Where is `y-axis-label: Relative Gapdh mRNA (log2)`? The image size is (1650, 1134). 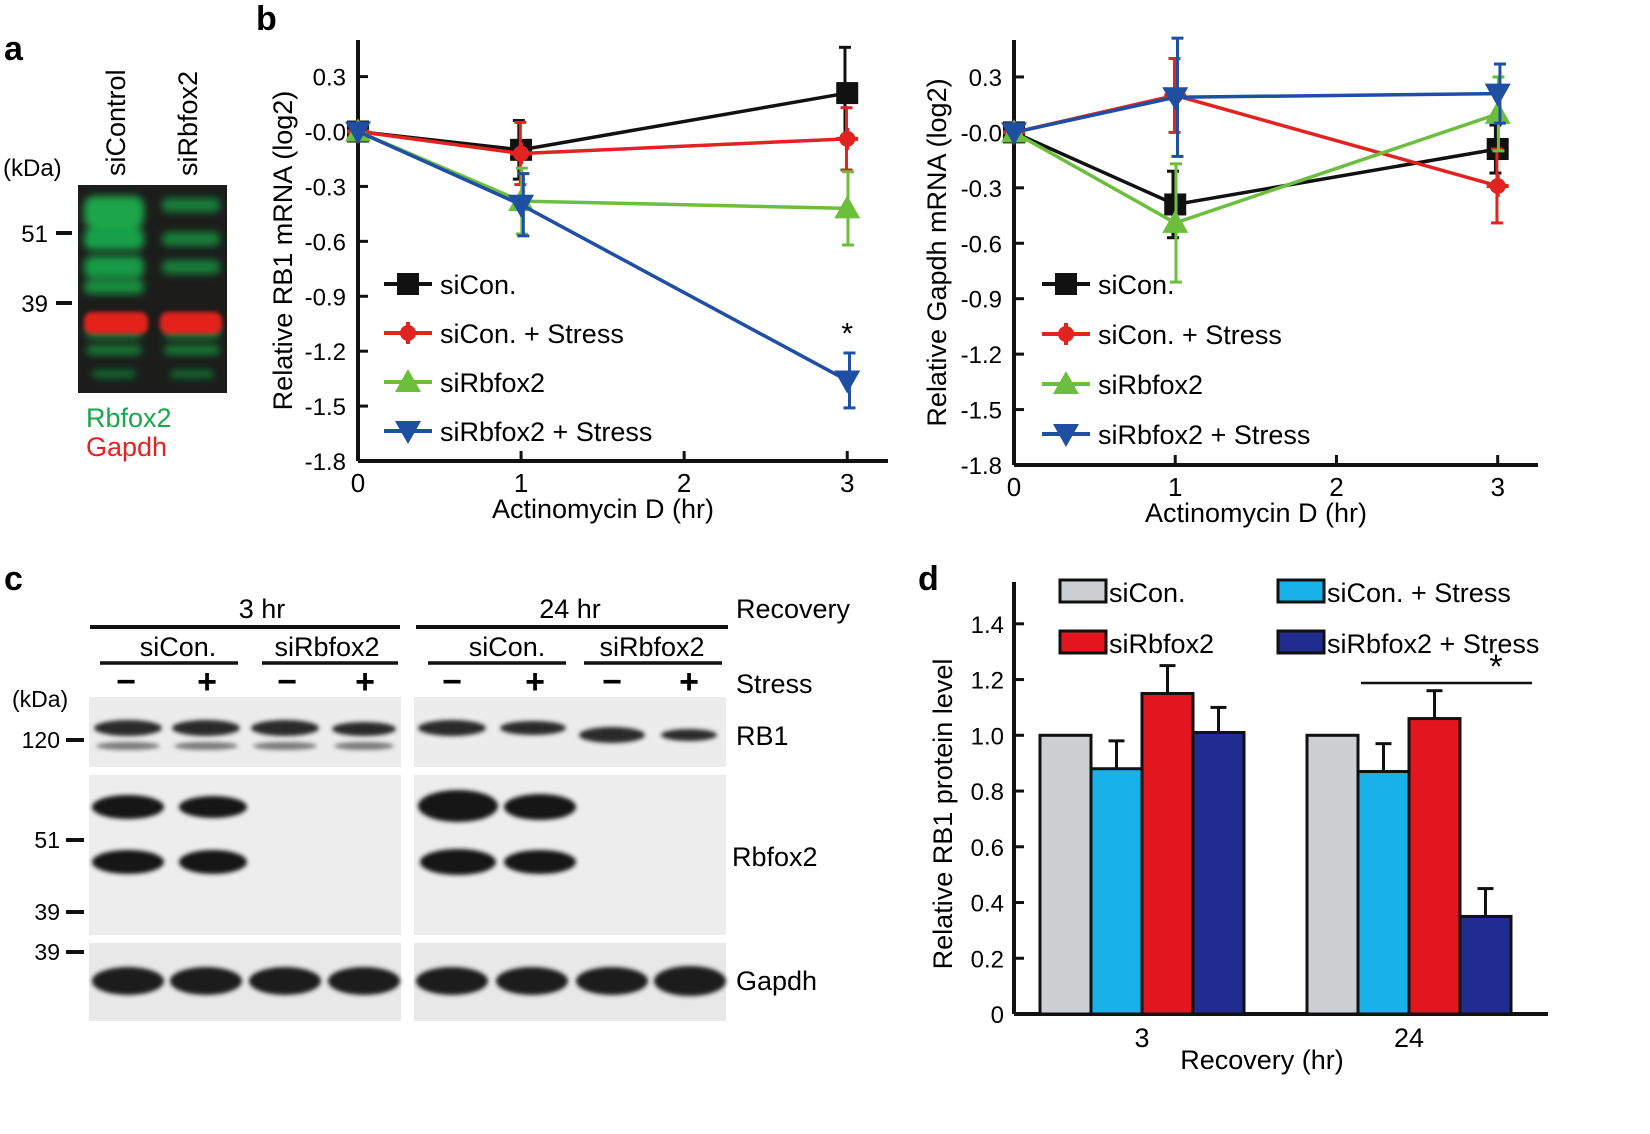
y-axis-label: Relative Gapdh mRNA (log2) is located at coordinates (937, 252).